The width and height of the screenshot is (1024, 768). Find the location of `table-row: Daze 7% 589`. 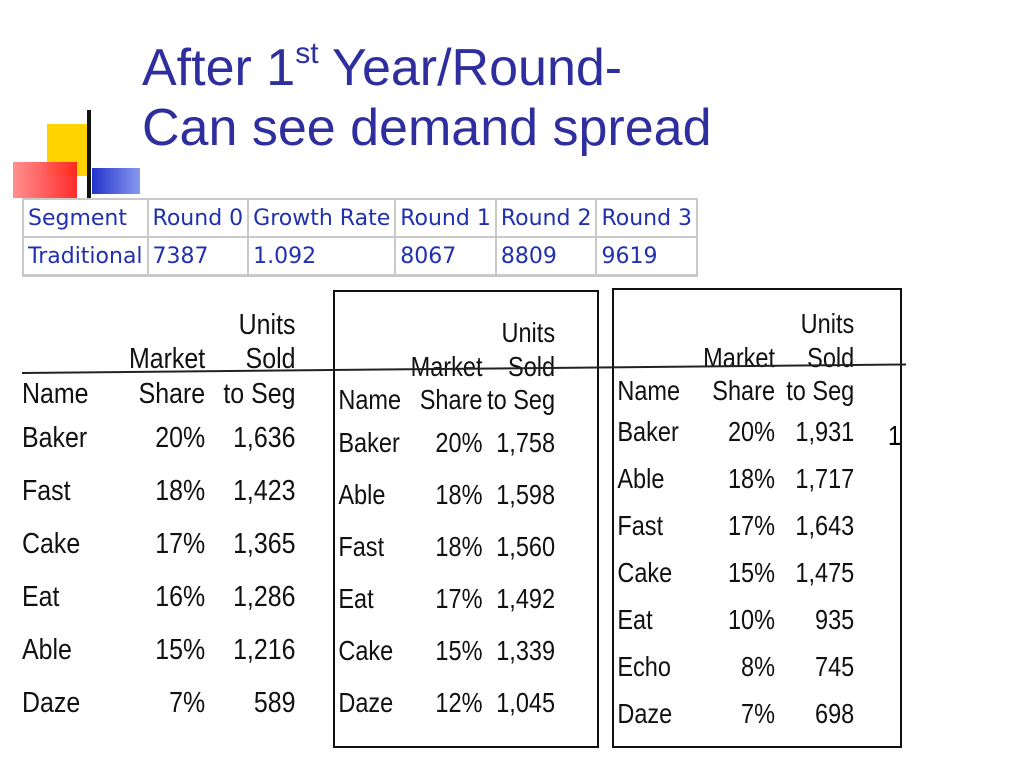

table-row: Daze 7% 589 is located at coordinates (158, 703).